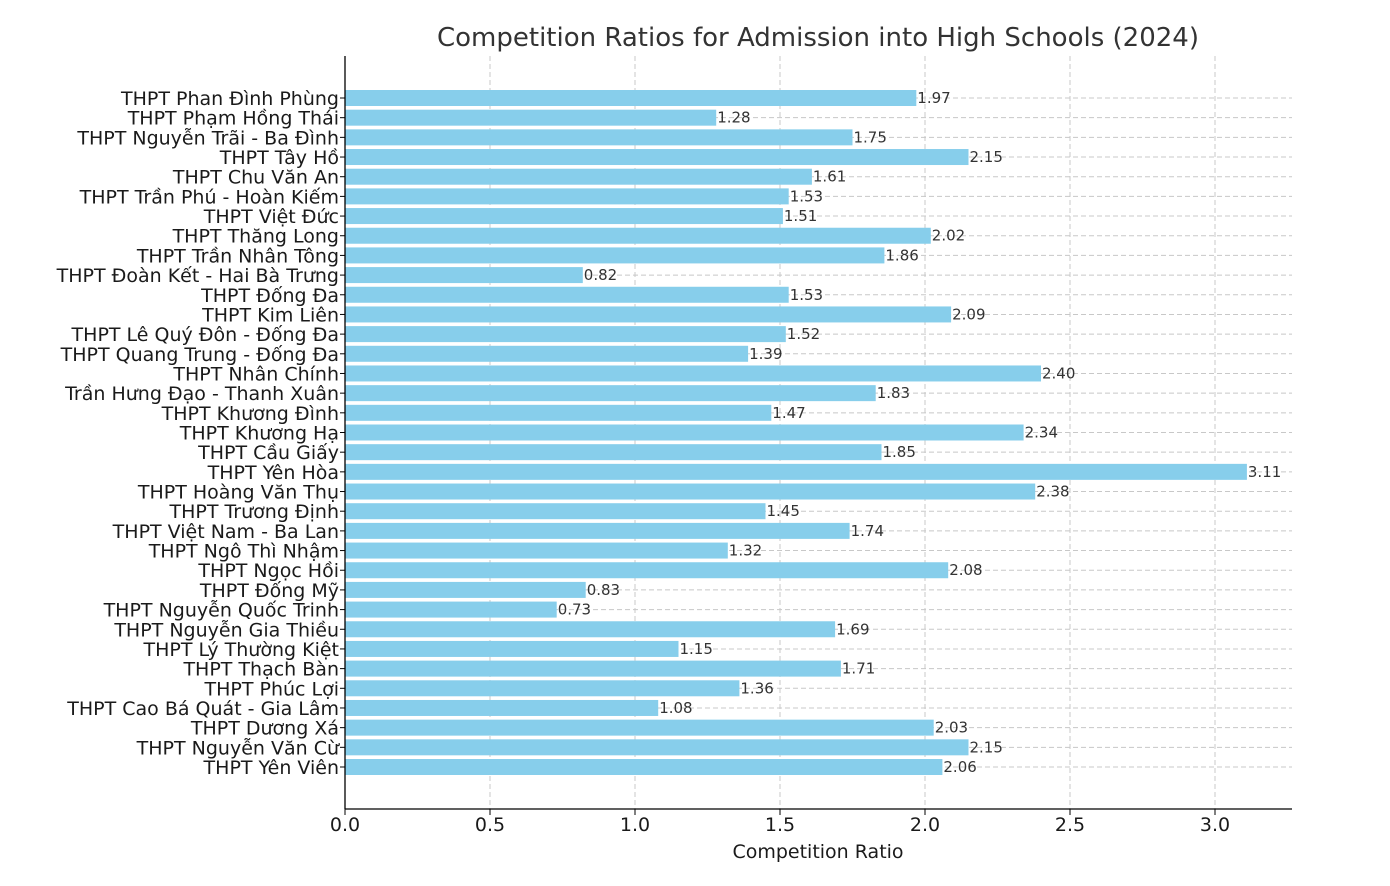 Image resolution: width=1390 pixels, height=886 pixels. Describe the element at coordinates (225, 532) in the screenshot. I see `category-label: THPT Việt Nam - Ba Lan` at that location.